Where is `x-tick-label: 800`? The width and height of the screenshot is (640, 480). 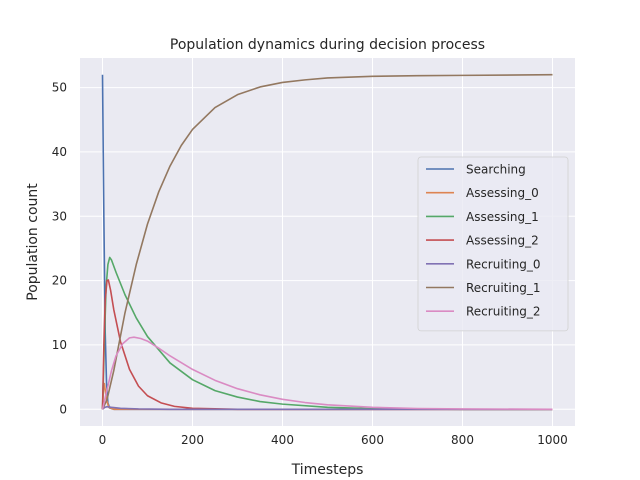 x-tick-label: 800 is located at coordinates (462, 440).